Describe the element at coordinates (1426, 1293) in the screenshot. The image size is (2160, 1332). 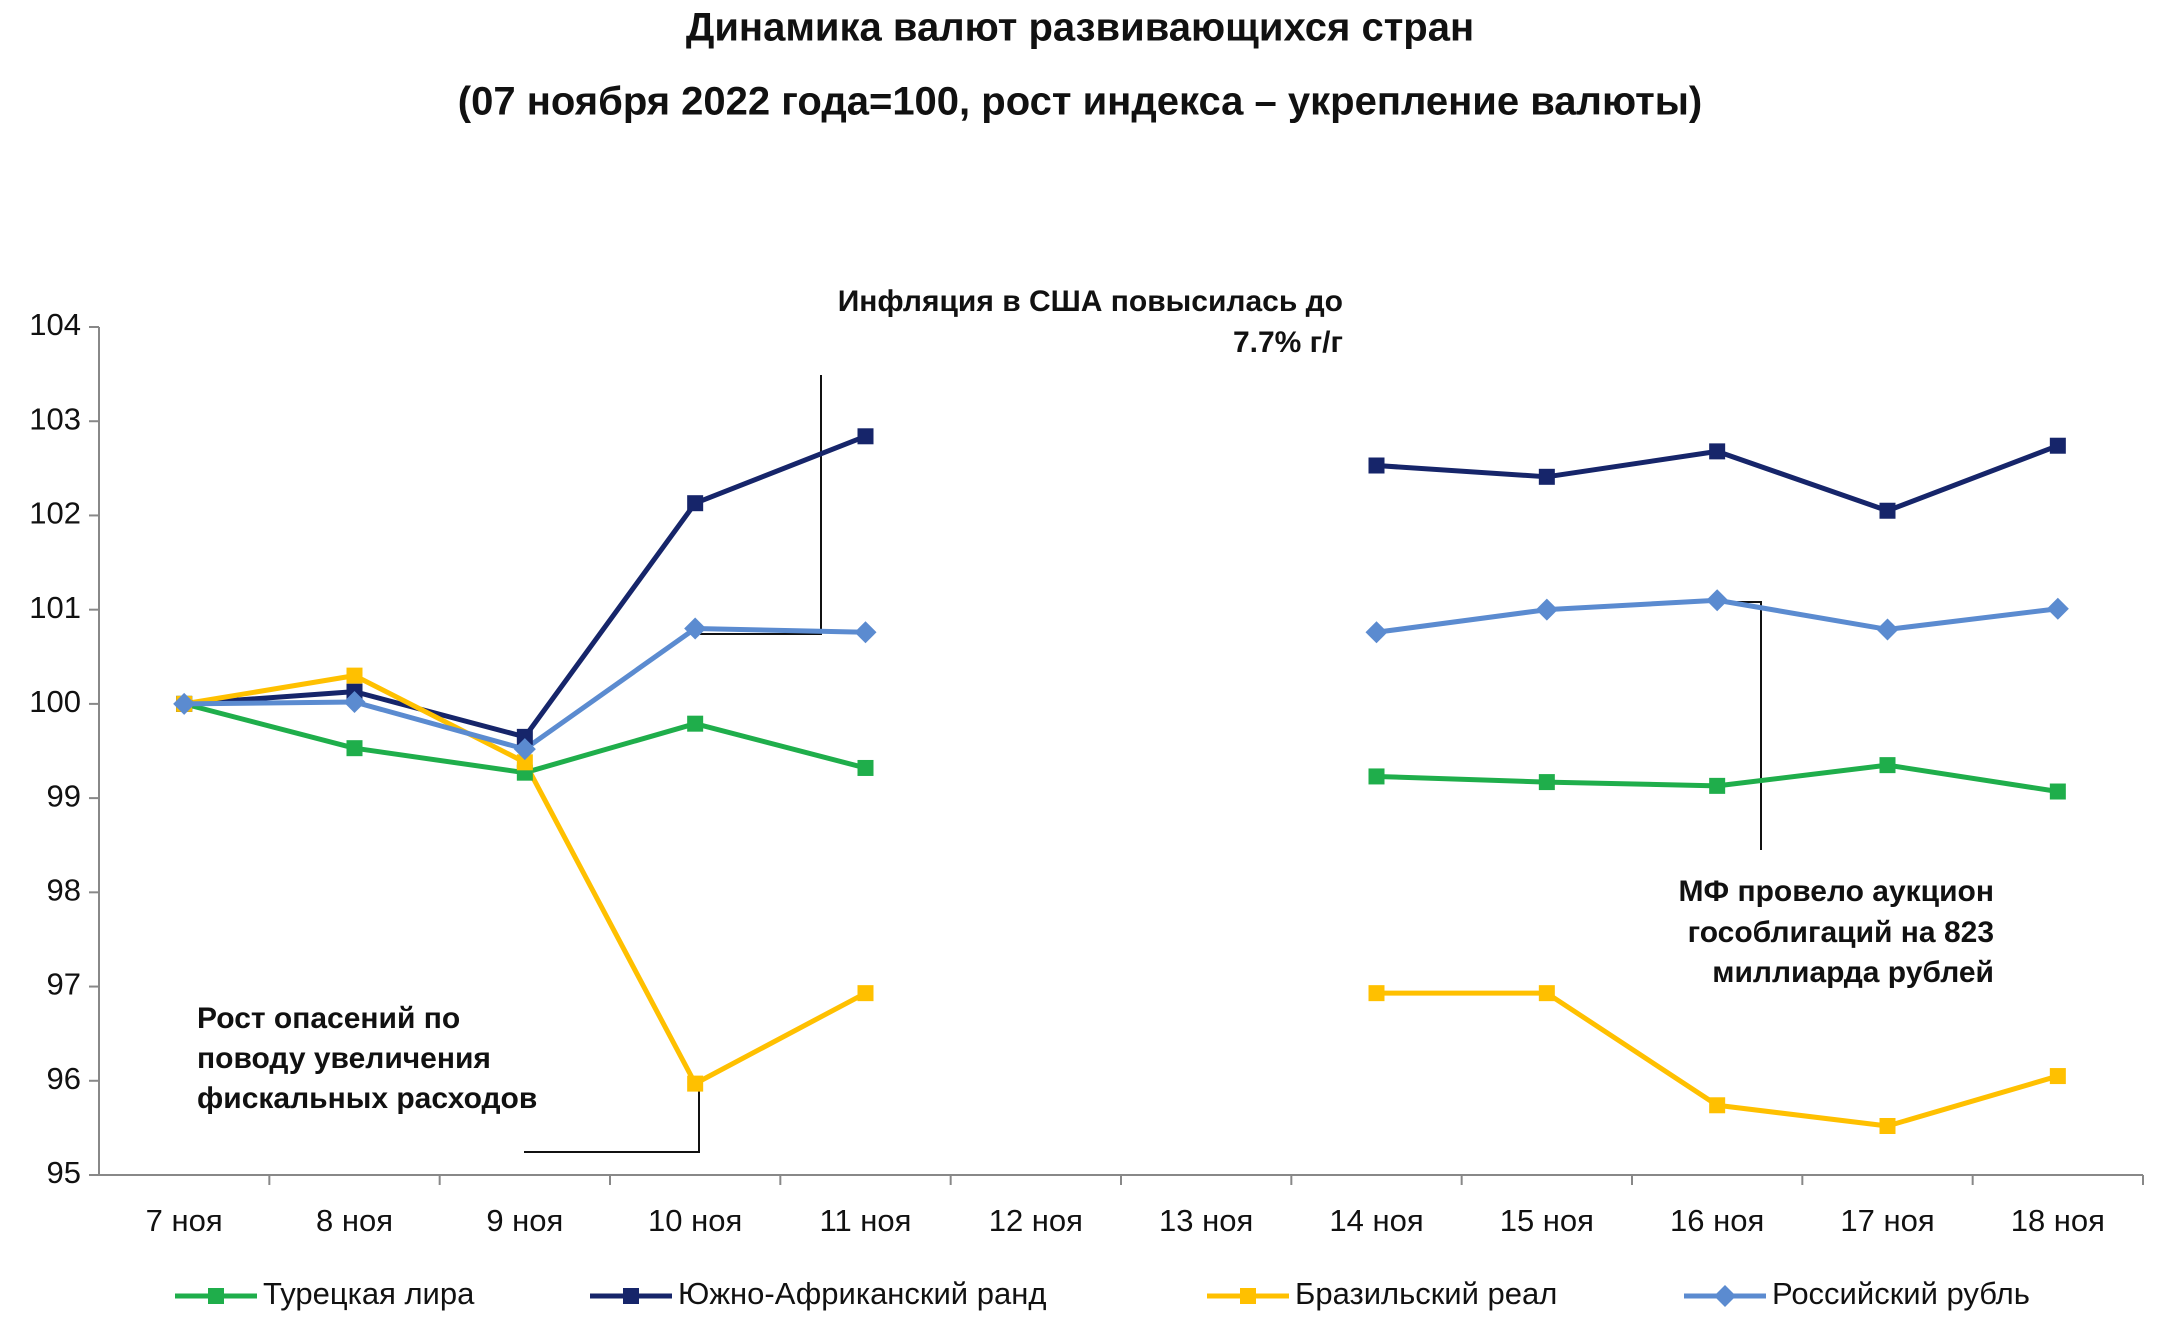
I see `legend-label: Бразильский реал` at that location.